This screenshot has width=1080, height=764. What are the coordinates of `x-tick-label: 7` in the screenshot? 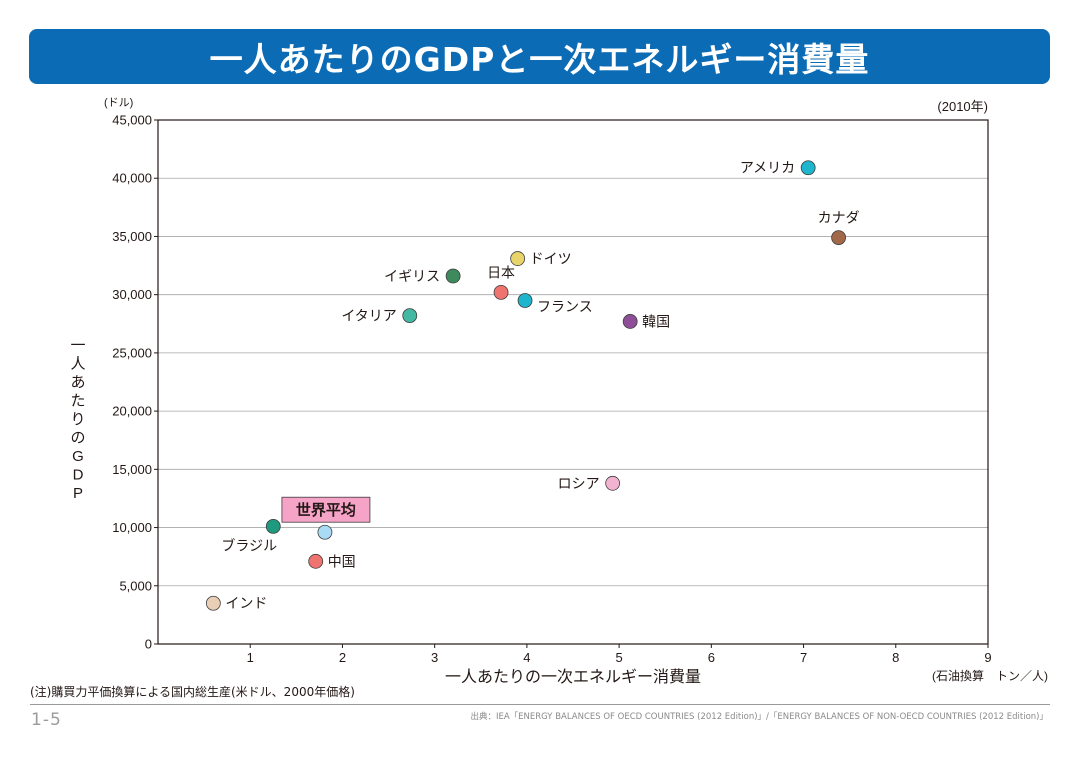 It's located at (803, 657).